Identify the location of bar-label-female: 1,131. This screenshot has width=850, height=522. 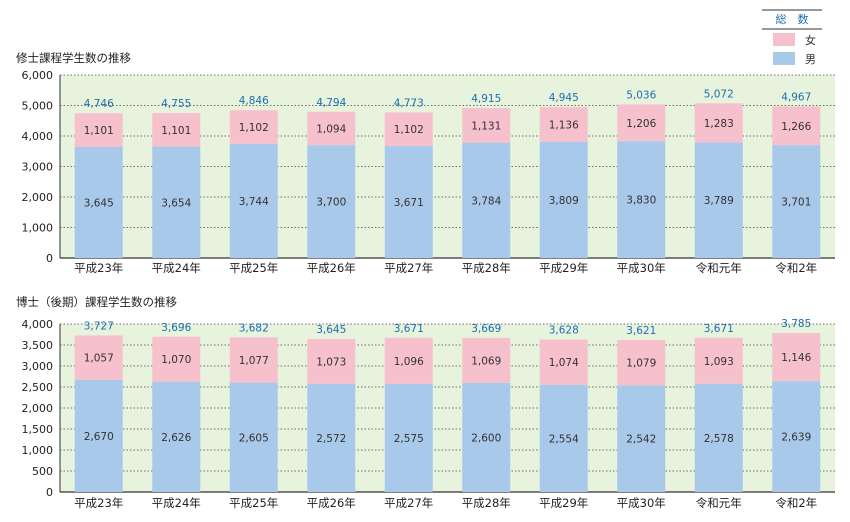
(486, 126).